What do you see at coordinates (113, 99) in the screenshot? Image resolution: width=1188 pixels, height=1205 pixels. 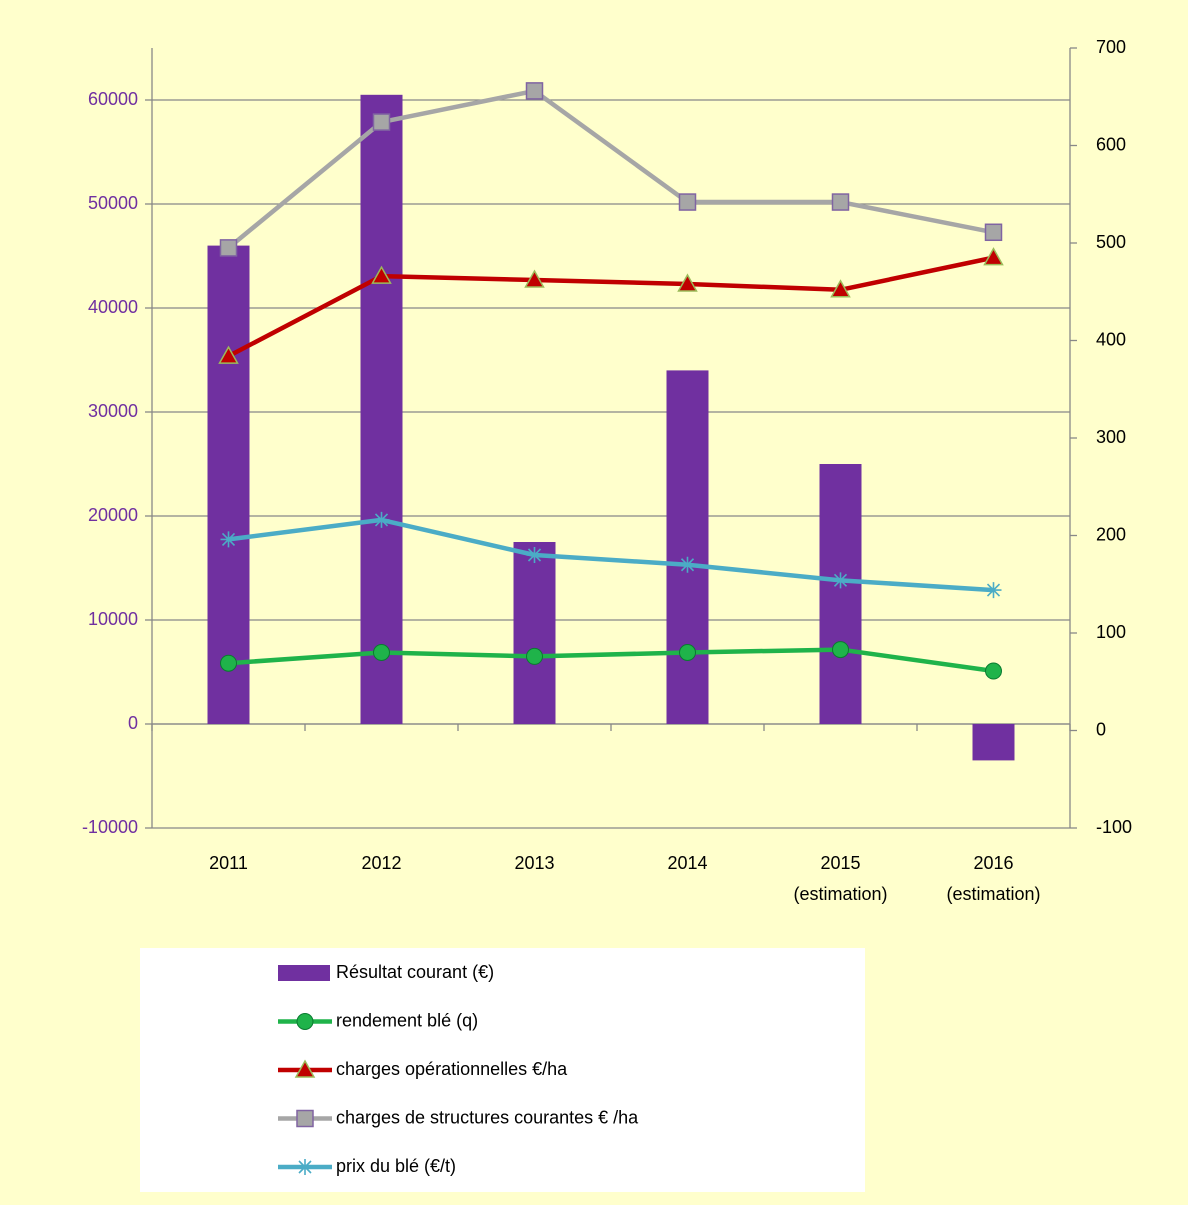 I see `y-tick-label: 60000` at bounding box center [113, 99].